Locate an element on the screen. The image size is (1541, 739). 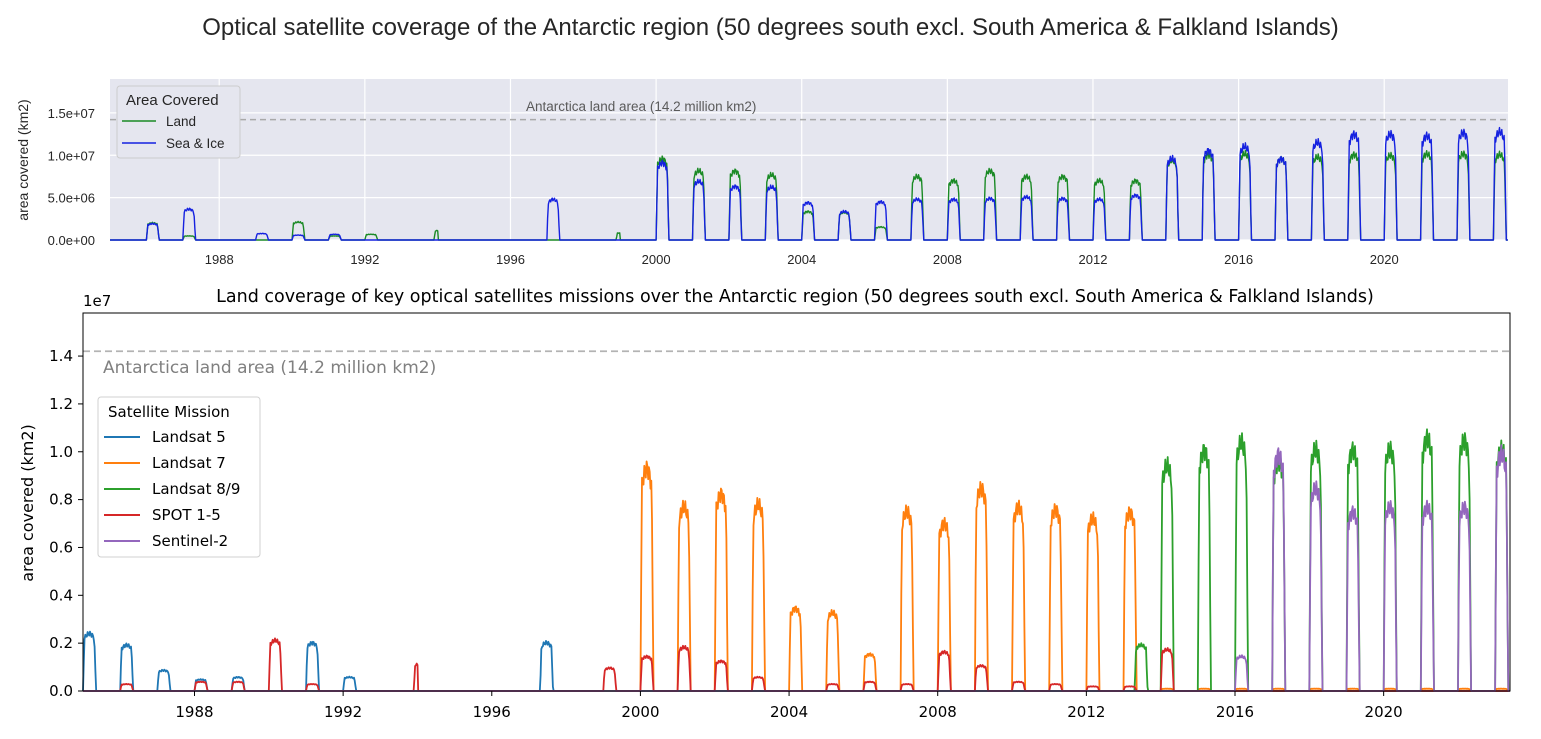
y-tick-label: 0.8 is located at coordinates (61, 500).